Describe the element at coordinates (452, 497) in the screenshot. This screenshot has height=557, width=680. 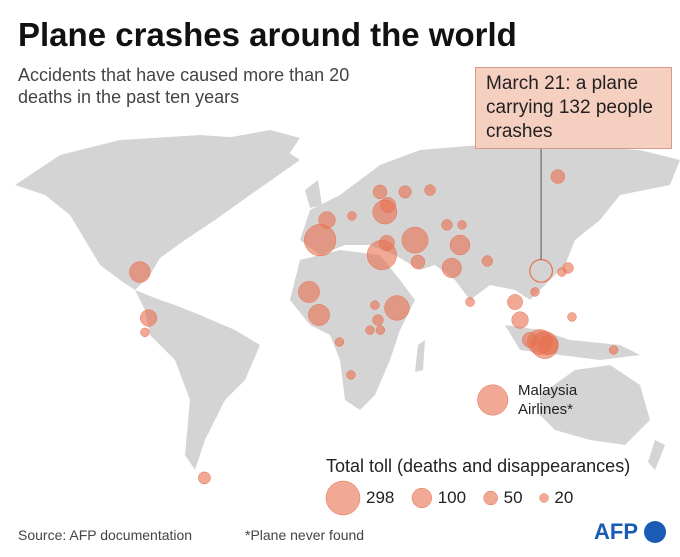
I see `legend-label: 100` at that location.